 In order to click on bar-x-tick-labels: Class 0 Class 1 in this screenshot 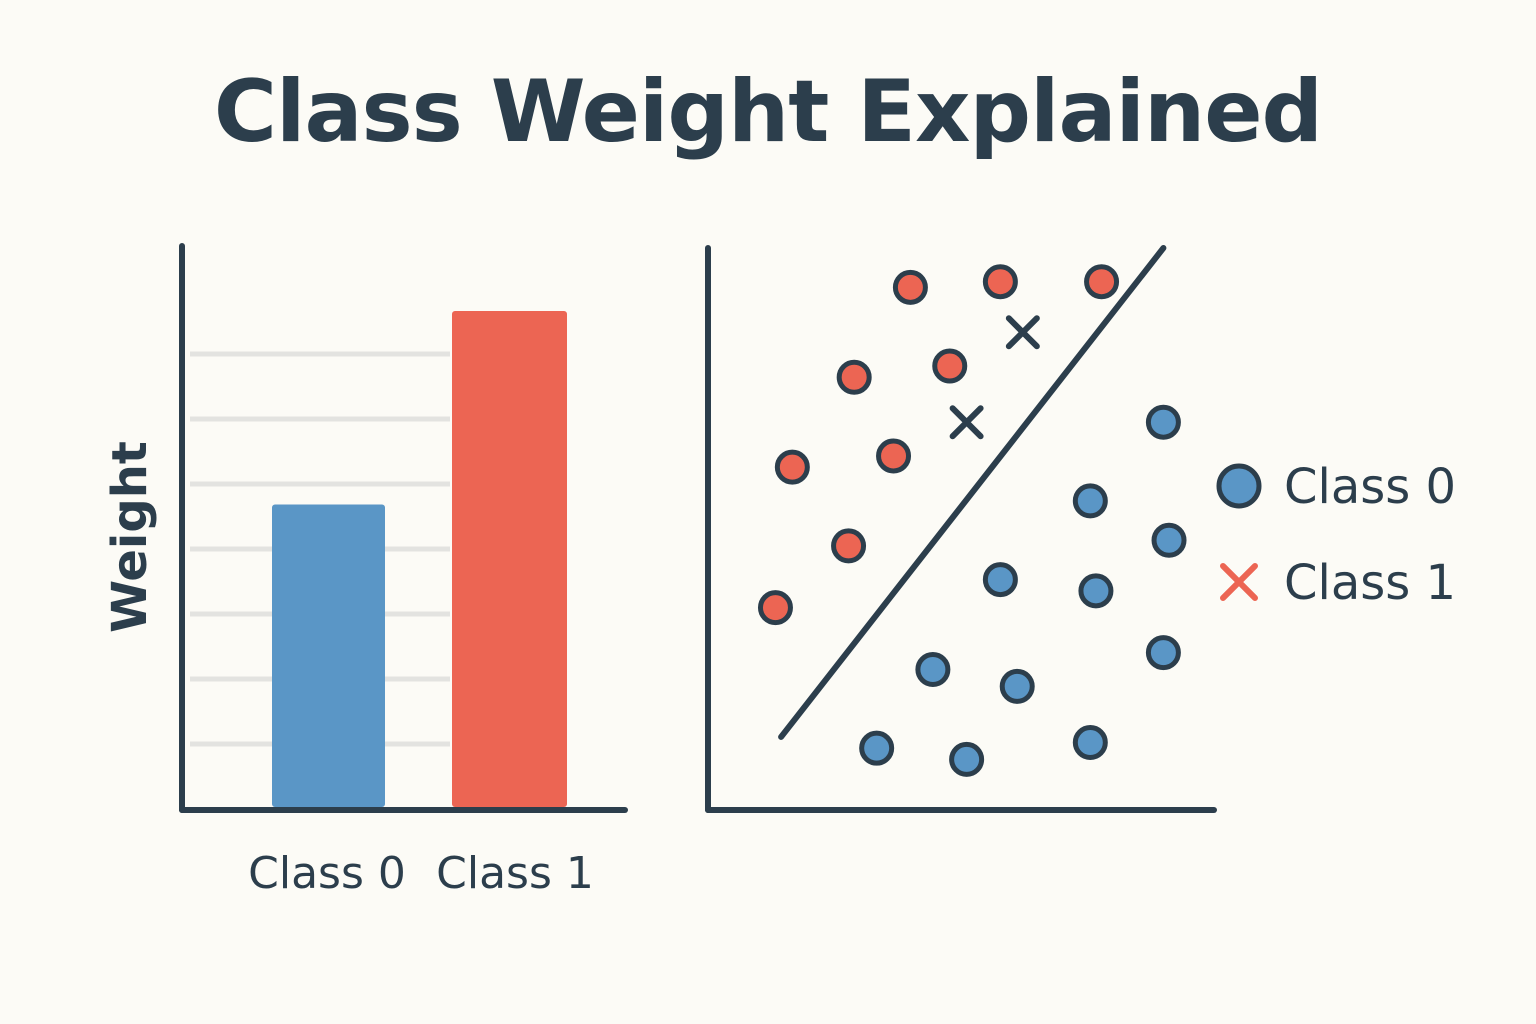, I will do `click(421, 873)`.